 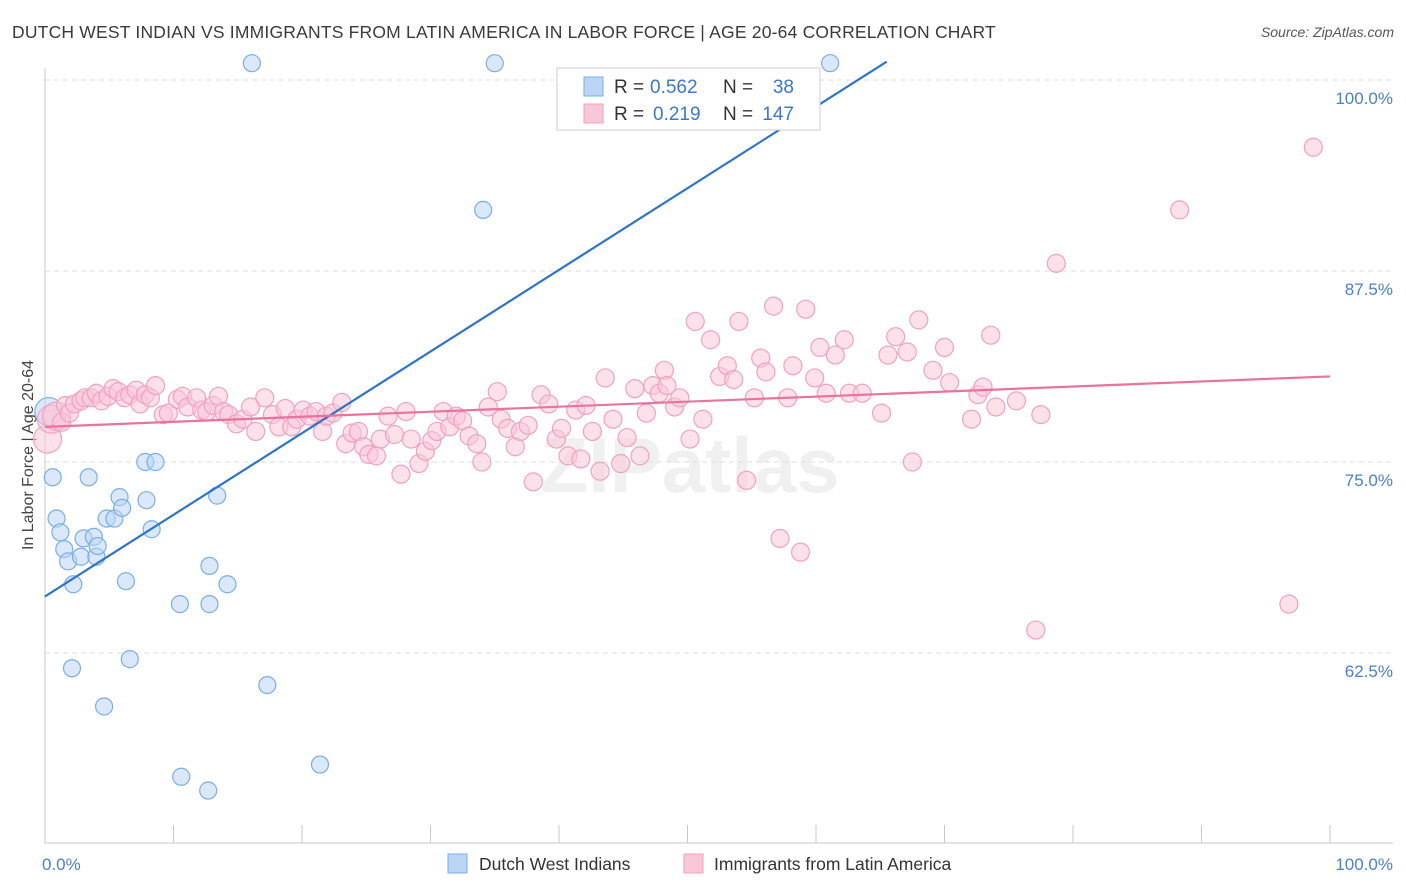 What do you see at coordinates (778, 114) in the screenshot?
I see `legend-n-value-2: 147` at bounding box center [778, 114].